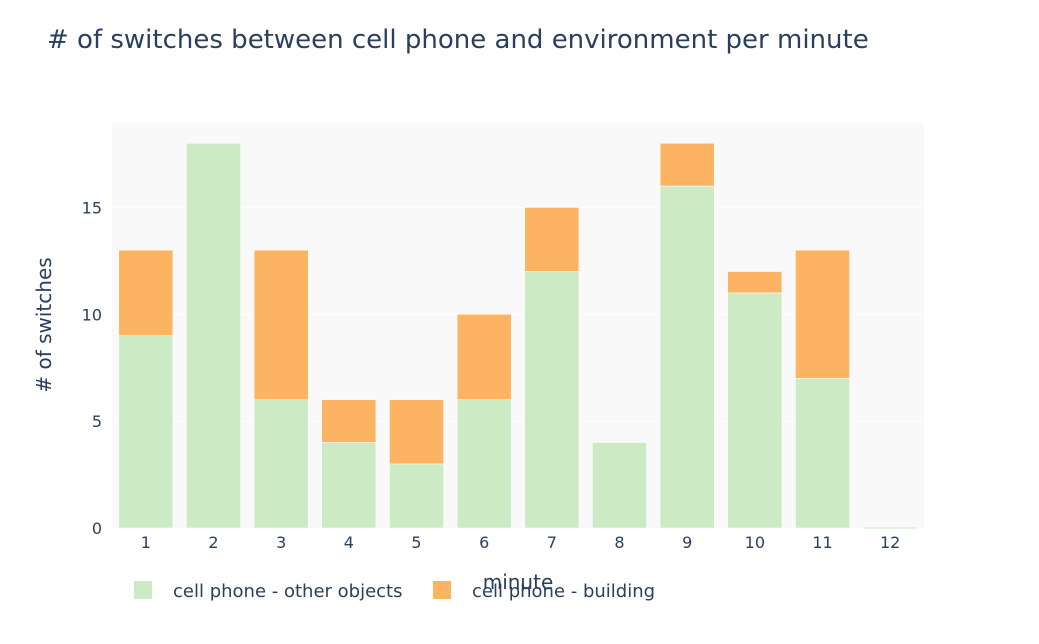  Describe the element at coordinates (521, 542) in the screenshot. I see `x-axis-ticks: 1 2 3 4 5 6 7 8 9 10 11 12` at that location.